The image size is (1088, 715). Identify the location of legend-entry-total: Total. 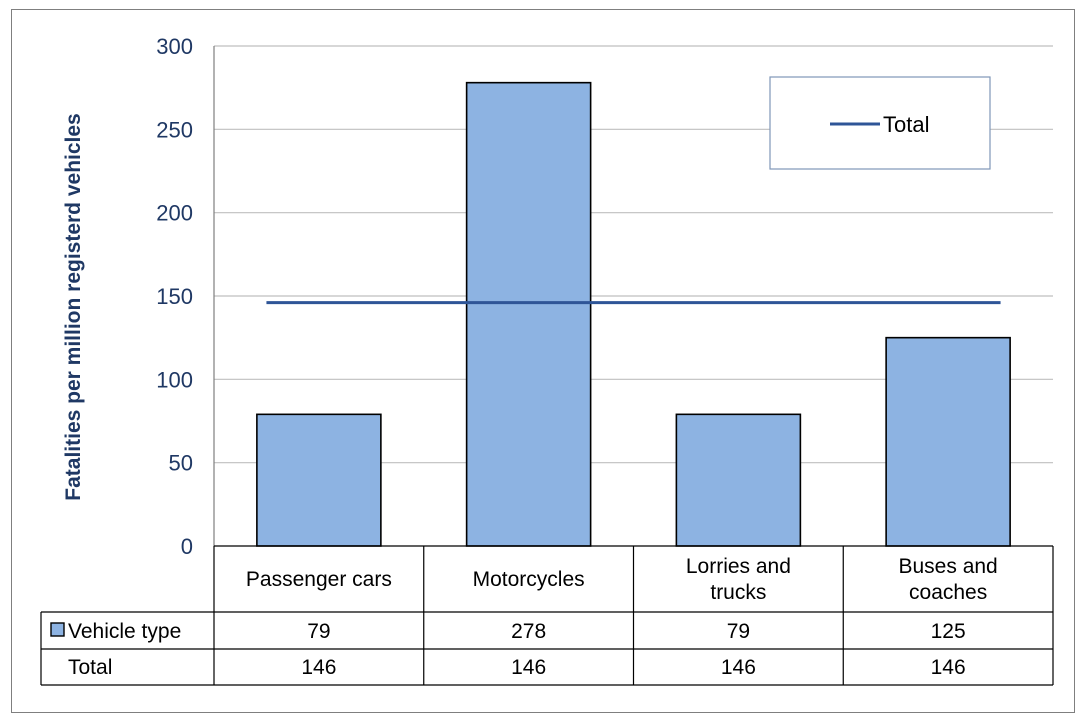
(906, 124).